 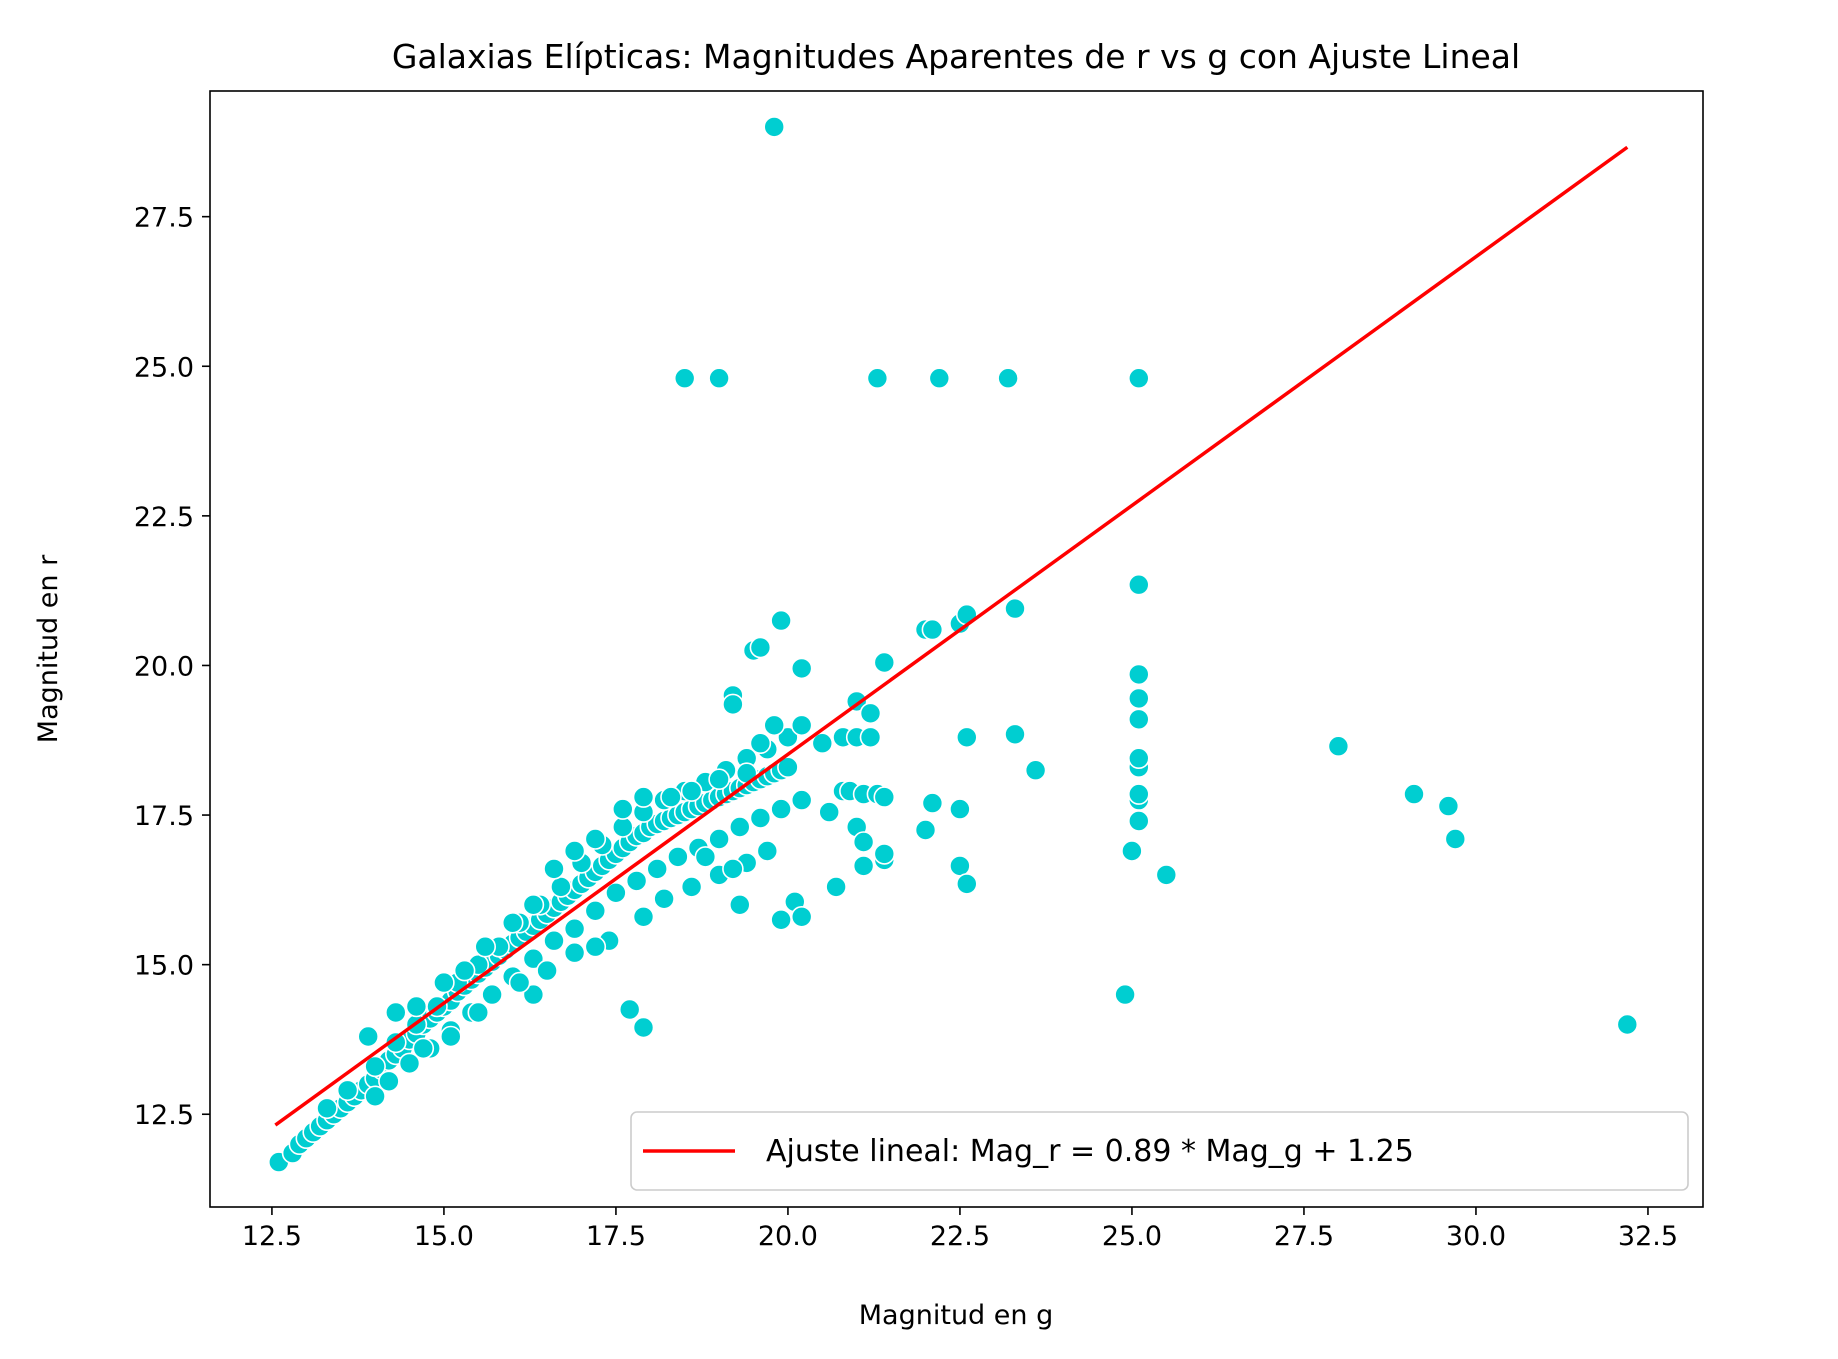 I want to click on x-tick-label: 12.5, so click(x=272, y=1236).